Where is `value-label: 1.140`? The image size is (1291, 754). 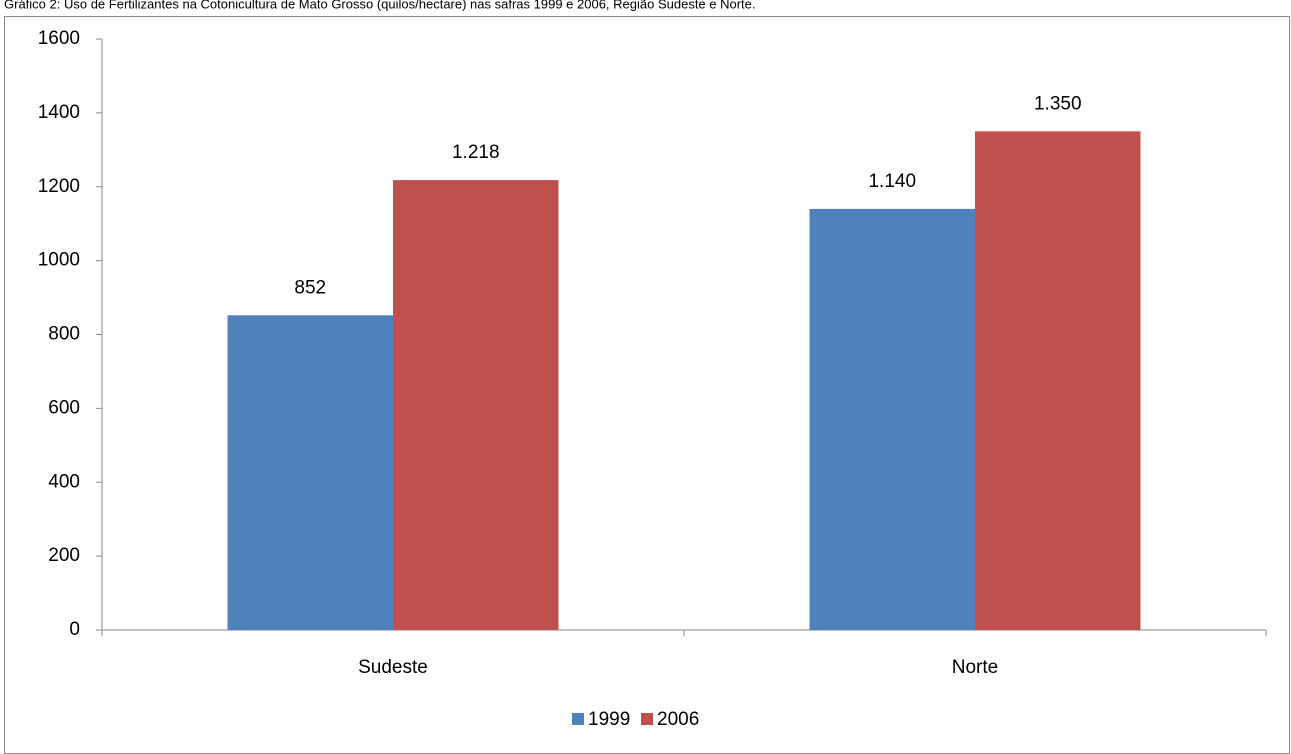
value-label: 1.140 is located at coordinates (892, 181).